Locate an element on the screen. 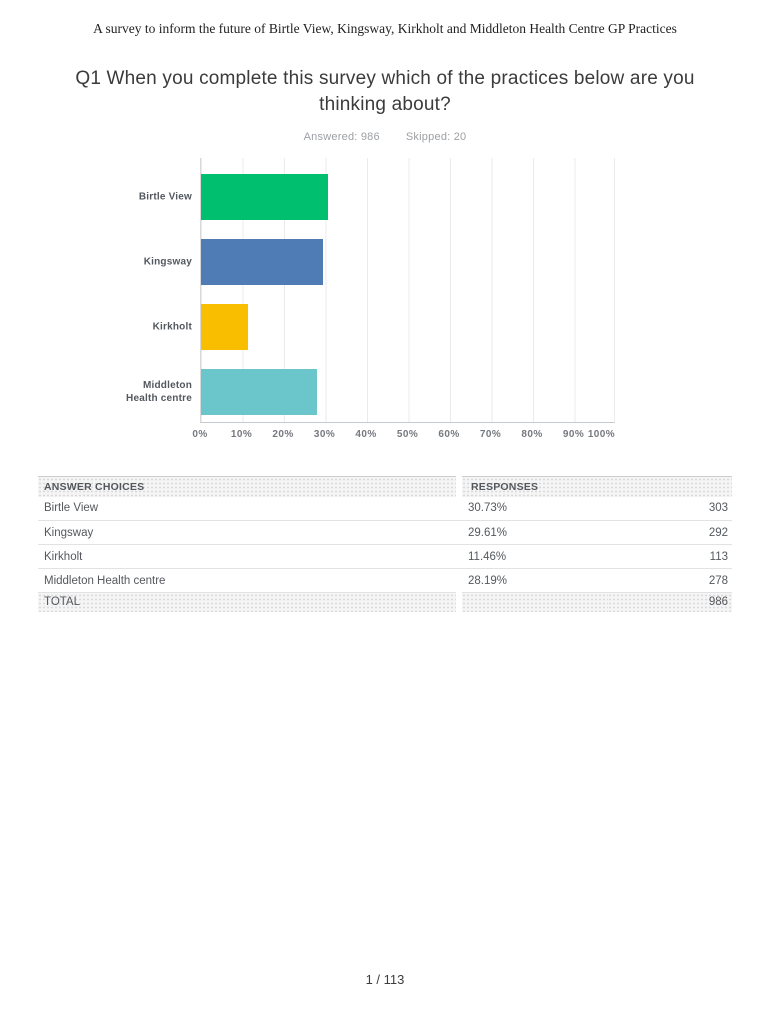 This screenshot has width=770, height=1024. chart-category-label: Middleton Health centre is located at coordinates (159, 392).